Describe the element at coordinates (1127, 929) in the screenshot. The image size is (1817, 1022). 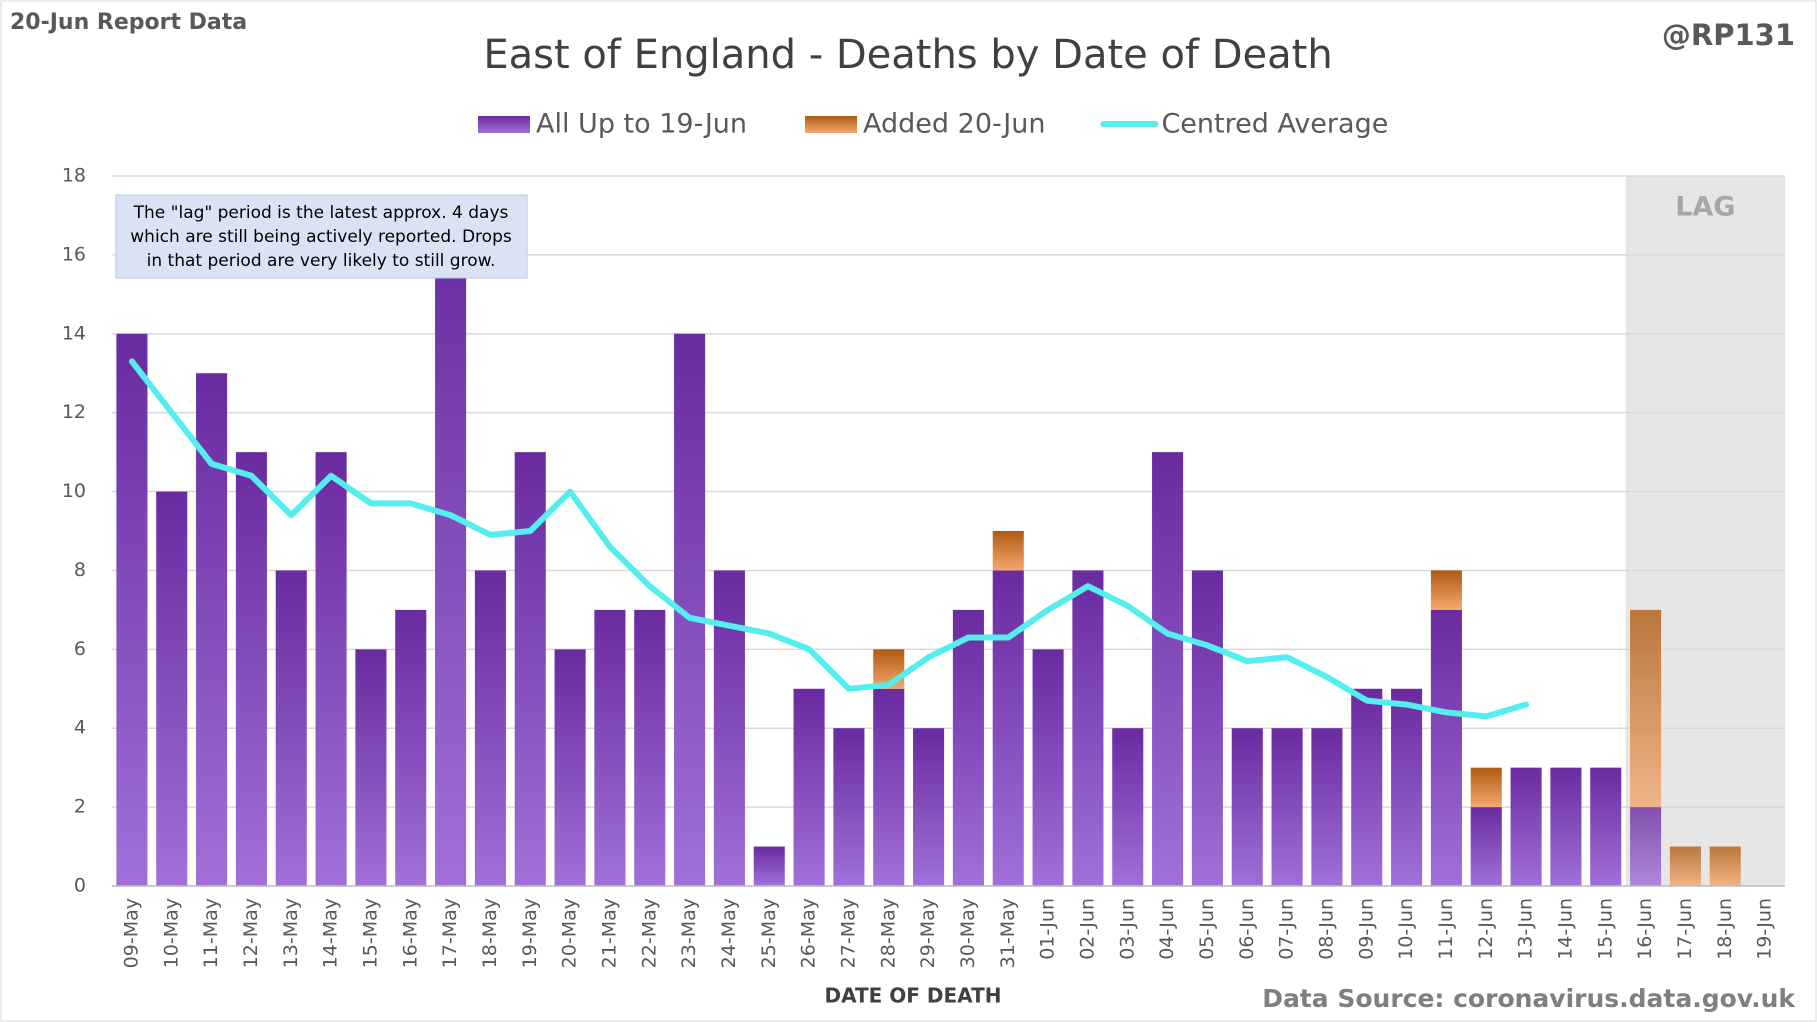
I see `x-tick-label: 03-Jun` at that location.